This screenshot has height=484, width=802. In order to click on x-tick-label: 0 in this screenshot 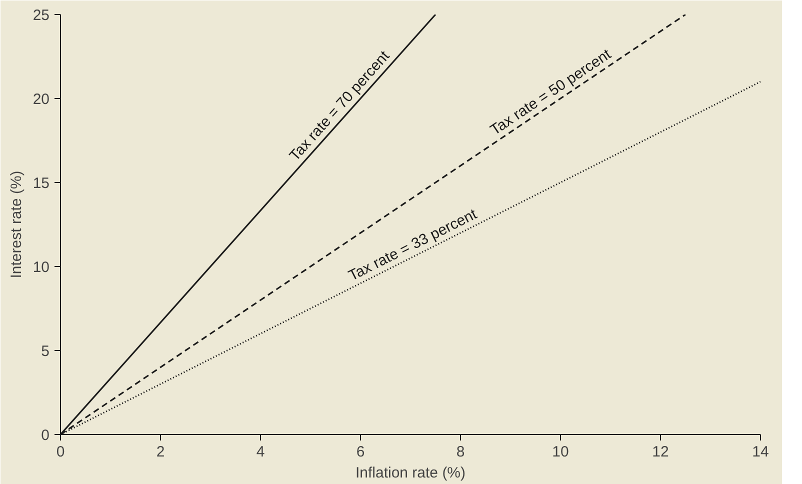, I will do `click(60, 452)`.